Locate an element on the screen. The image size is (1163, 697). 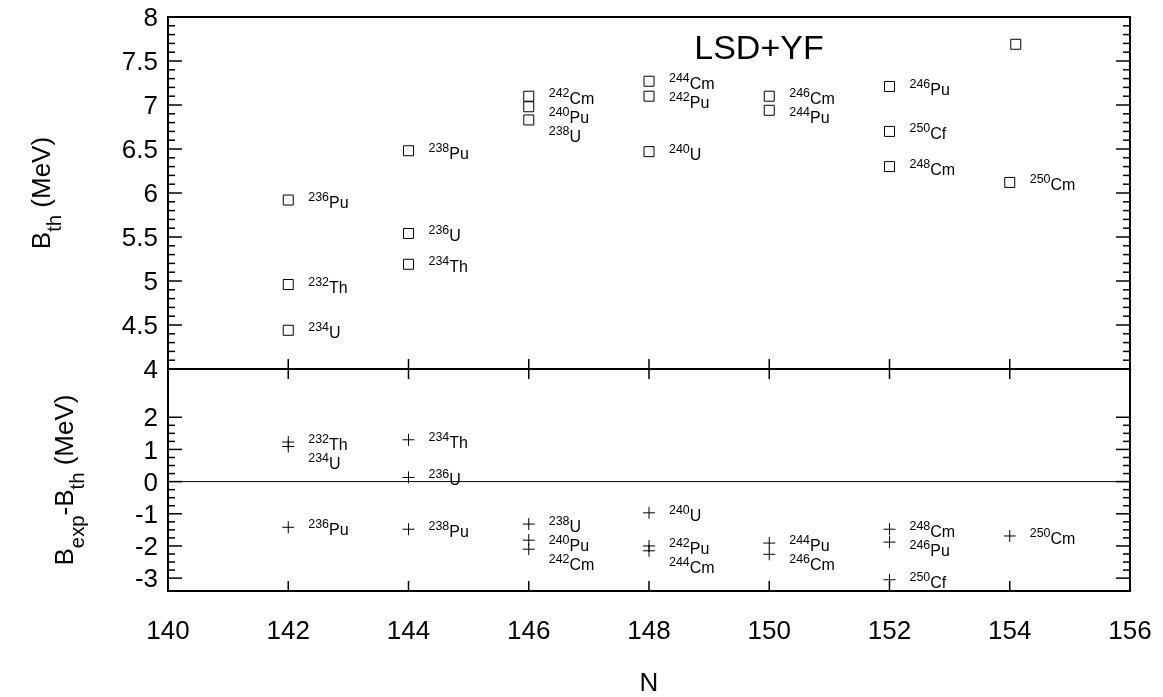
x-tick-label: 150 is located at coordinates (769, 630).